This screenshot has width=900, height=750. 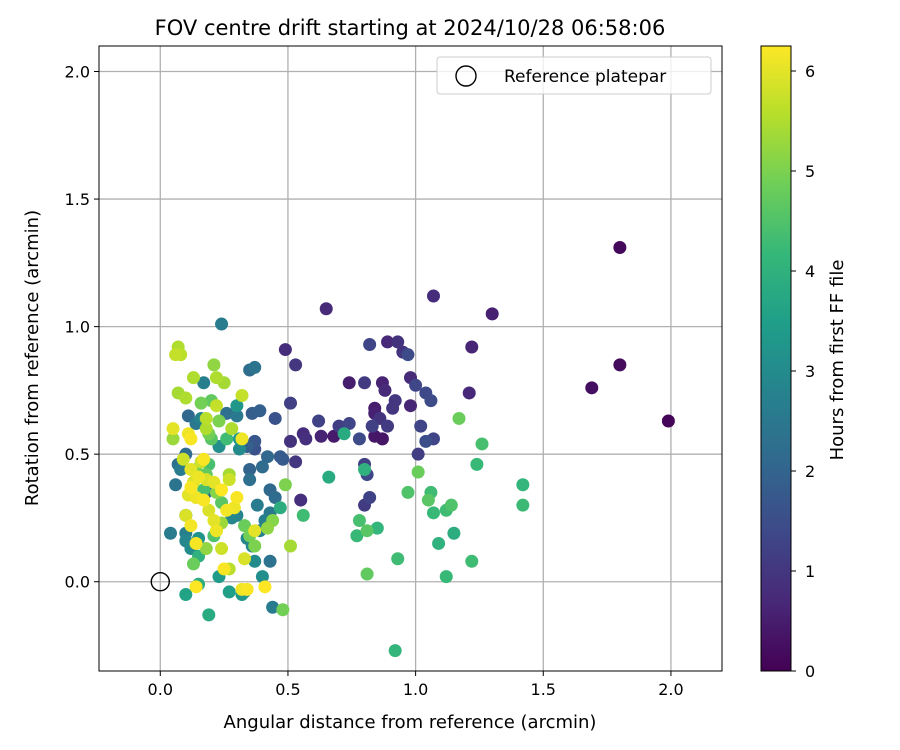 What do you see at coordinates (810, 171) in the screenshot?
I see `colorbar-tick-label: 5` at bounding box center [810, 171].